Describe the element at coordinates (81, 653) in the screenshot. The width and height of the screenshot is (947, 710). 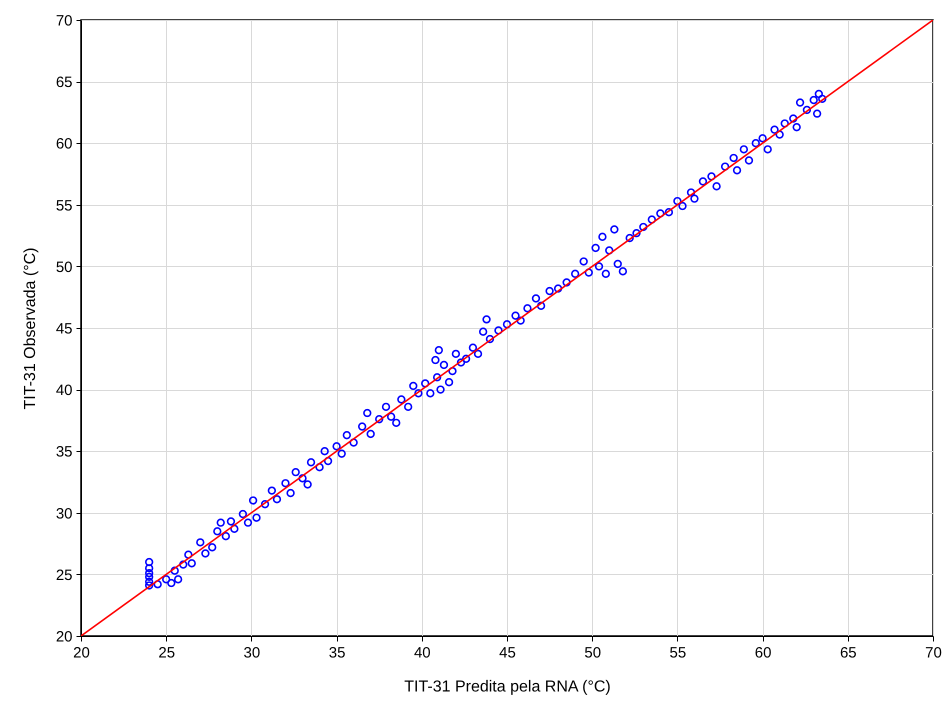
I see `x-tick-label: 20` at that location.